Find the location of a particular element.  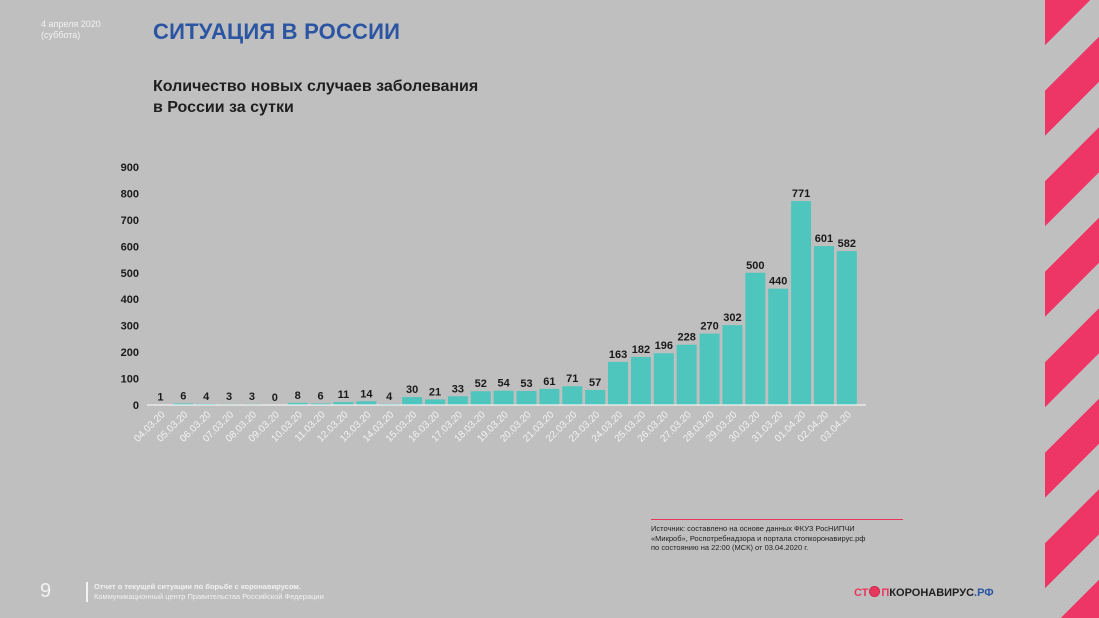

data-label: 771 is located at coordinates (801, 194).